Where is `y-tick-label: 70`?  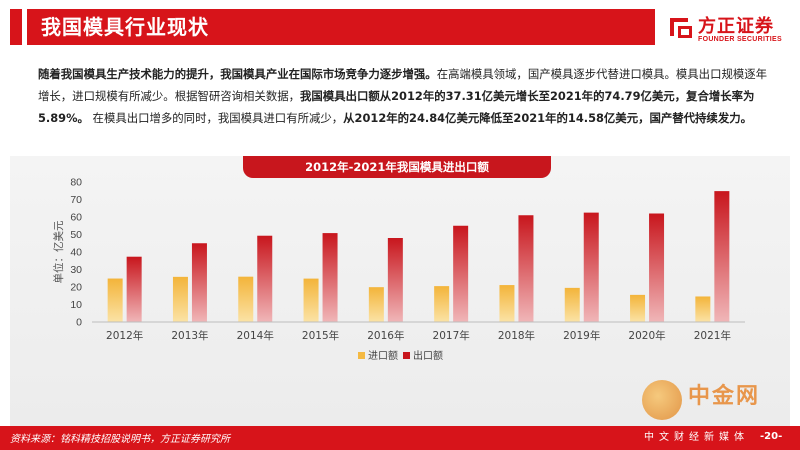
y-tick-label: 70 is located at coordinates (76, 200).